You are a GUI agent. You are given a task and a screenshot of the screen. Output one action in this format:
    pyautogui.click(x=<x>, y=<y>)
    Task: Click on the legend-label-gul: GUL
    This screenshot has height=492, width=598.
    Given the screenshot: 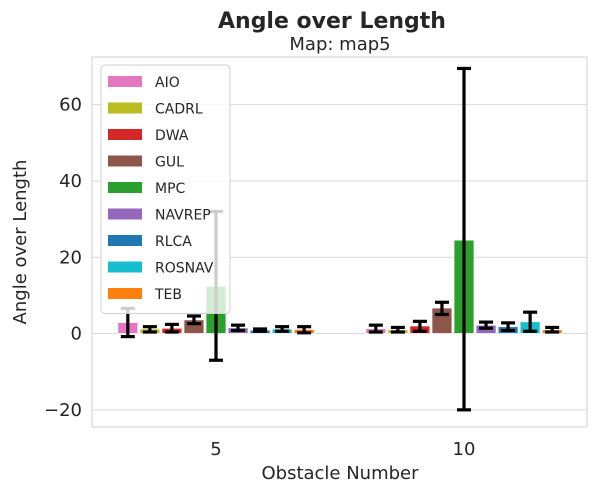 What is the action you would take?
    pyautogui.click(x=169, y=163)
    